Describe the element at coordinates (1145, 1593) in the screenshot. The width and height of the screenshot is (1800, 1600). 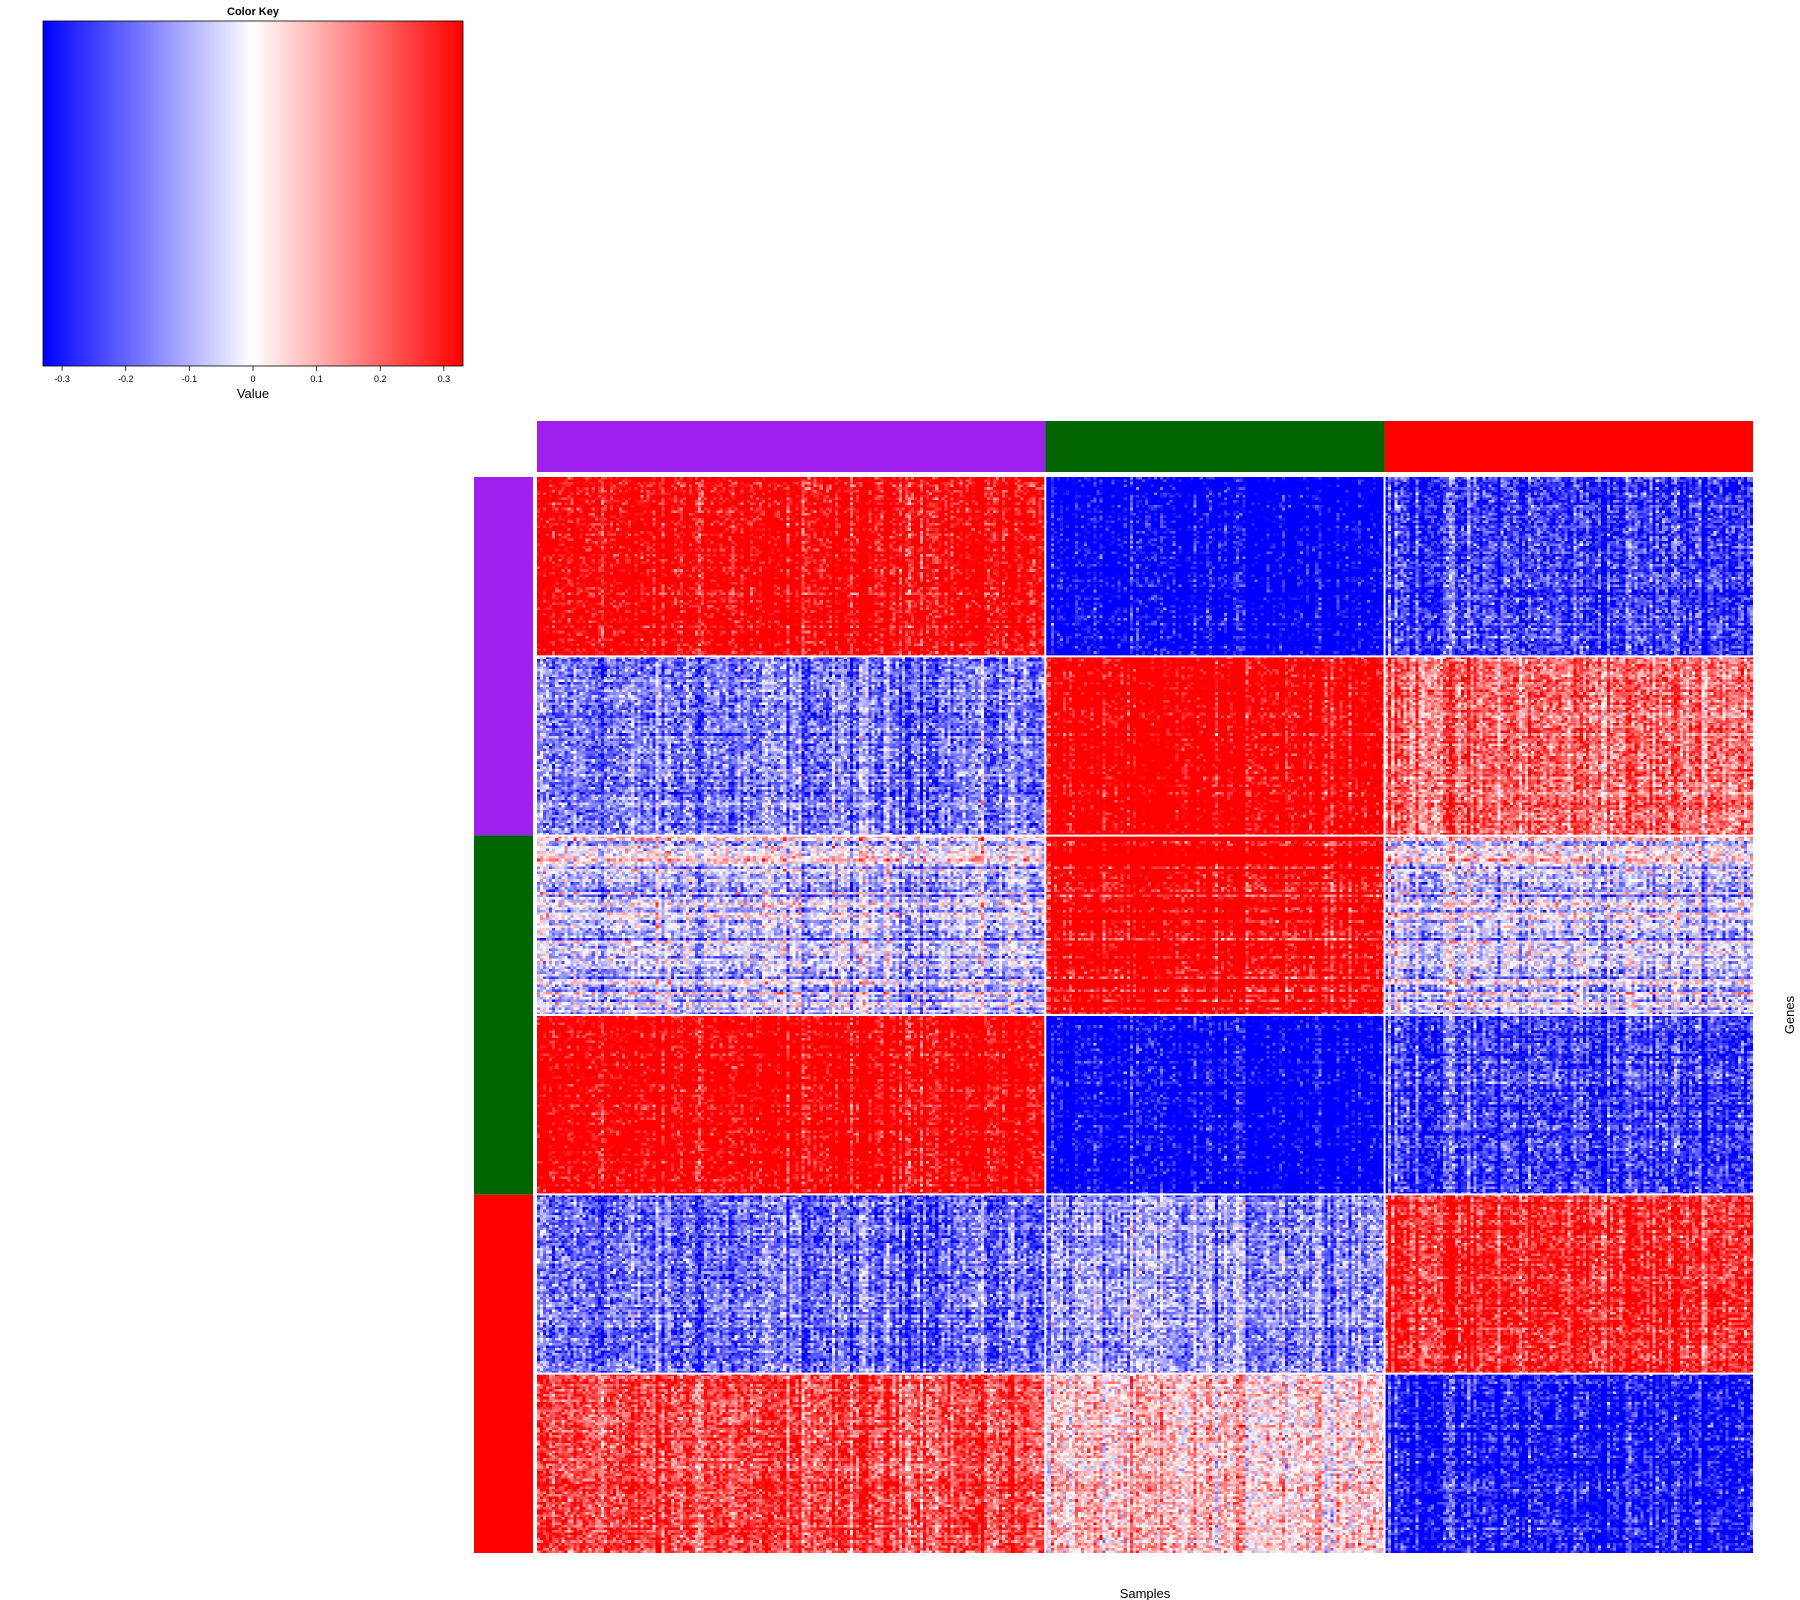
I see `x-axis-label: Samples` at that location.